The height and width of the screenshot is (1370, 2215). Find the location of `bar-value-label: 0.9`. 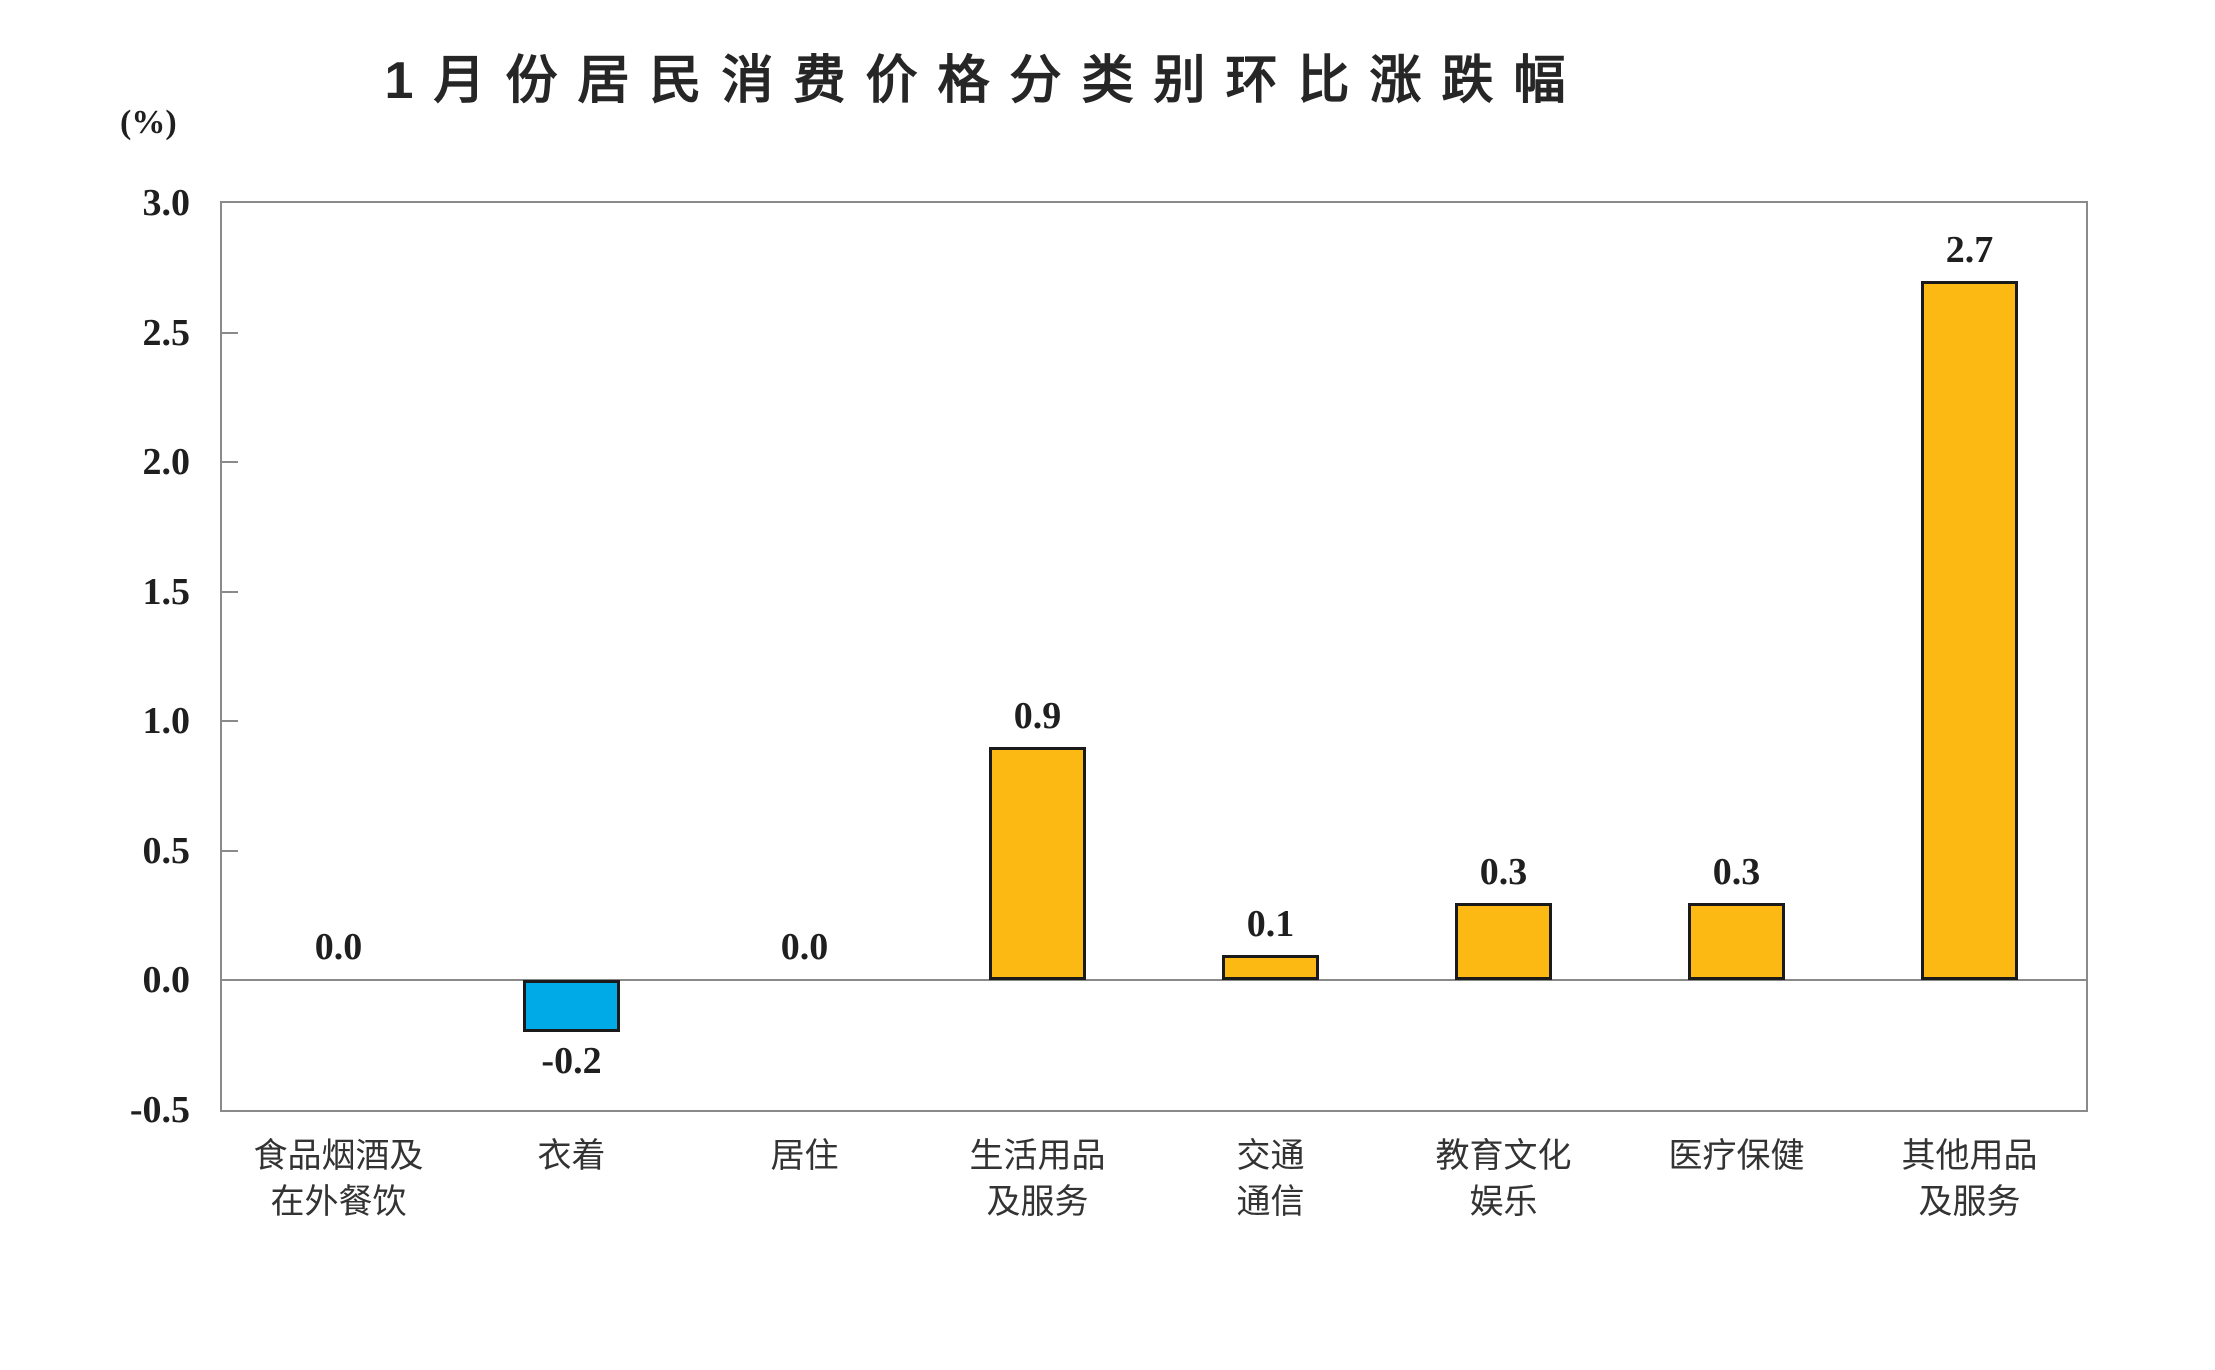

bar-value-label: 0.9 is located at coordinates (1037, 716).